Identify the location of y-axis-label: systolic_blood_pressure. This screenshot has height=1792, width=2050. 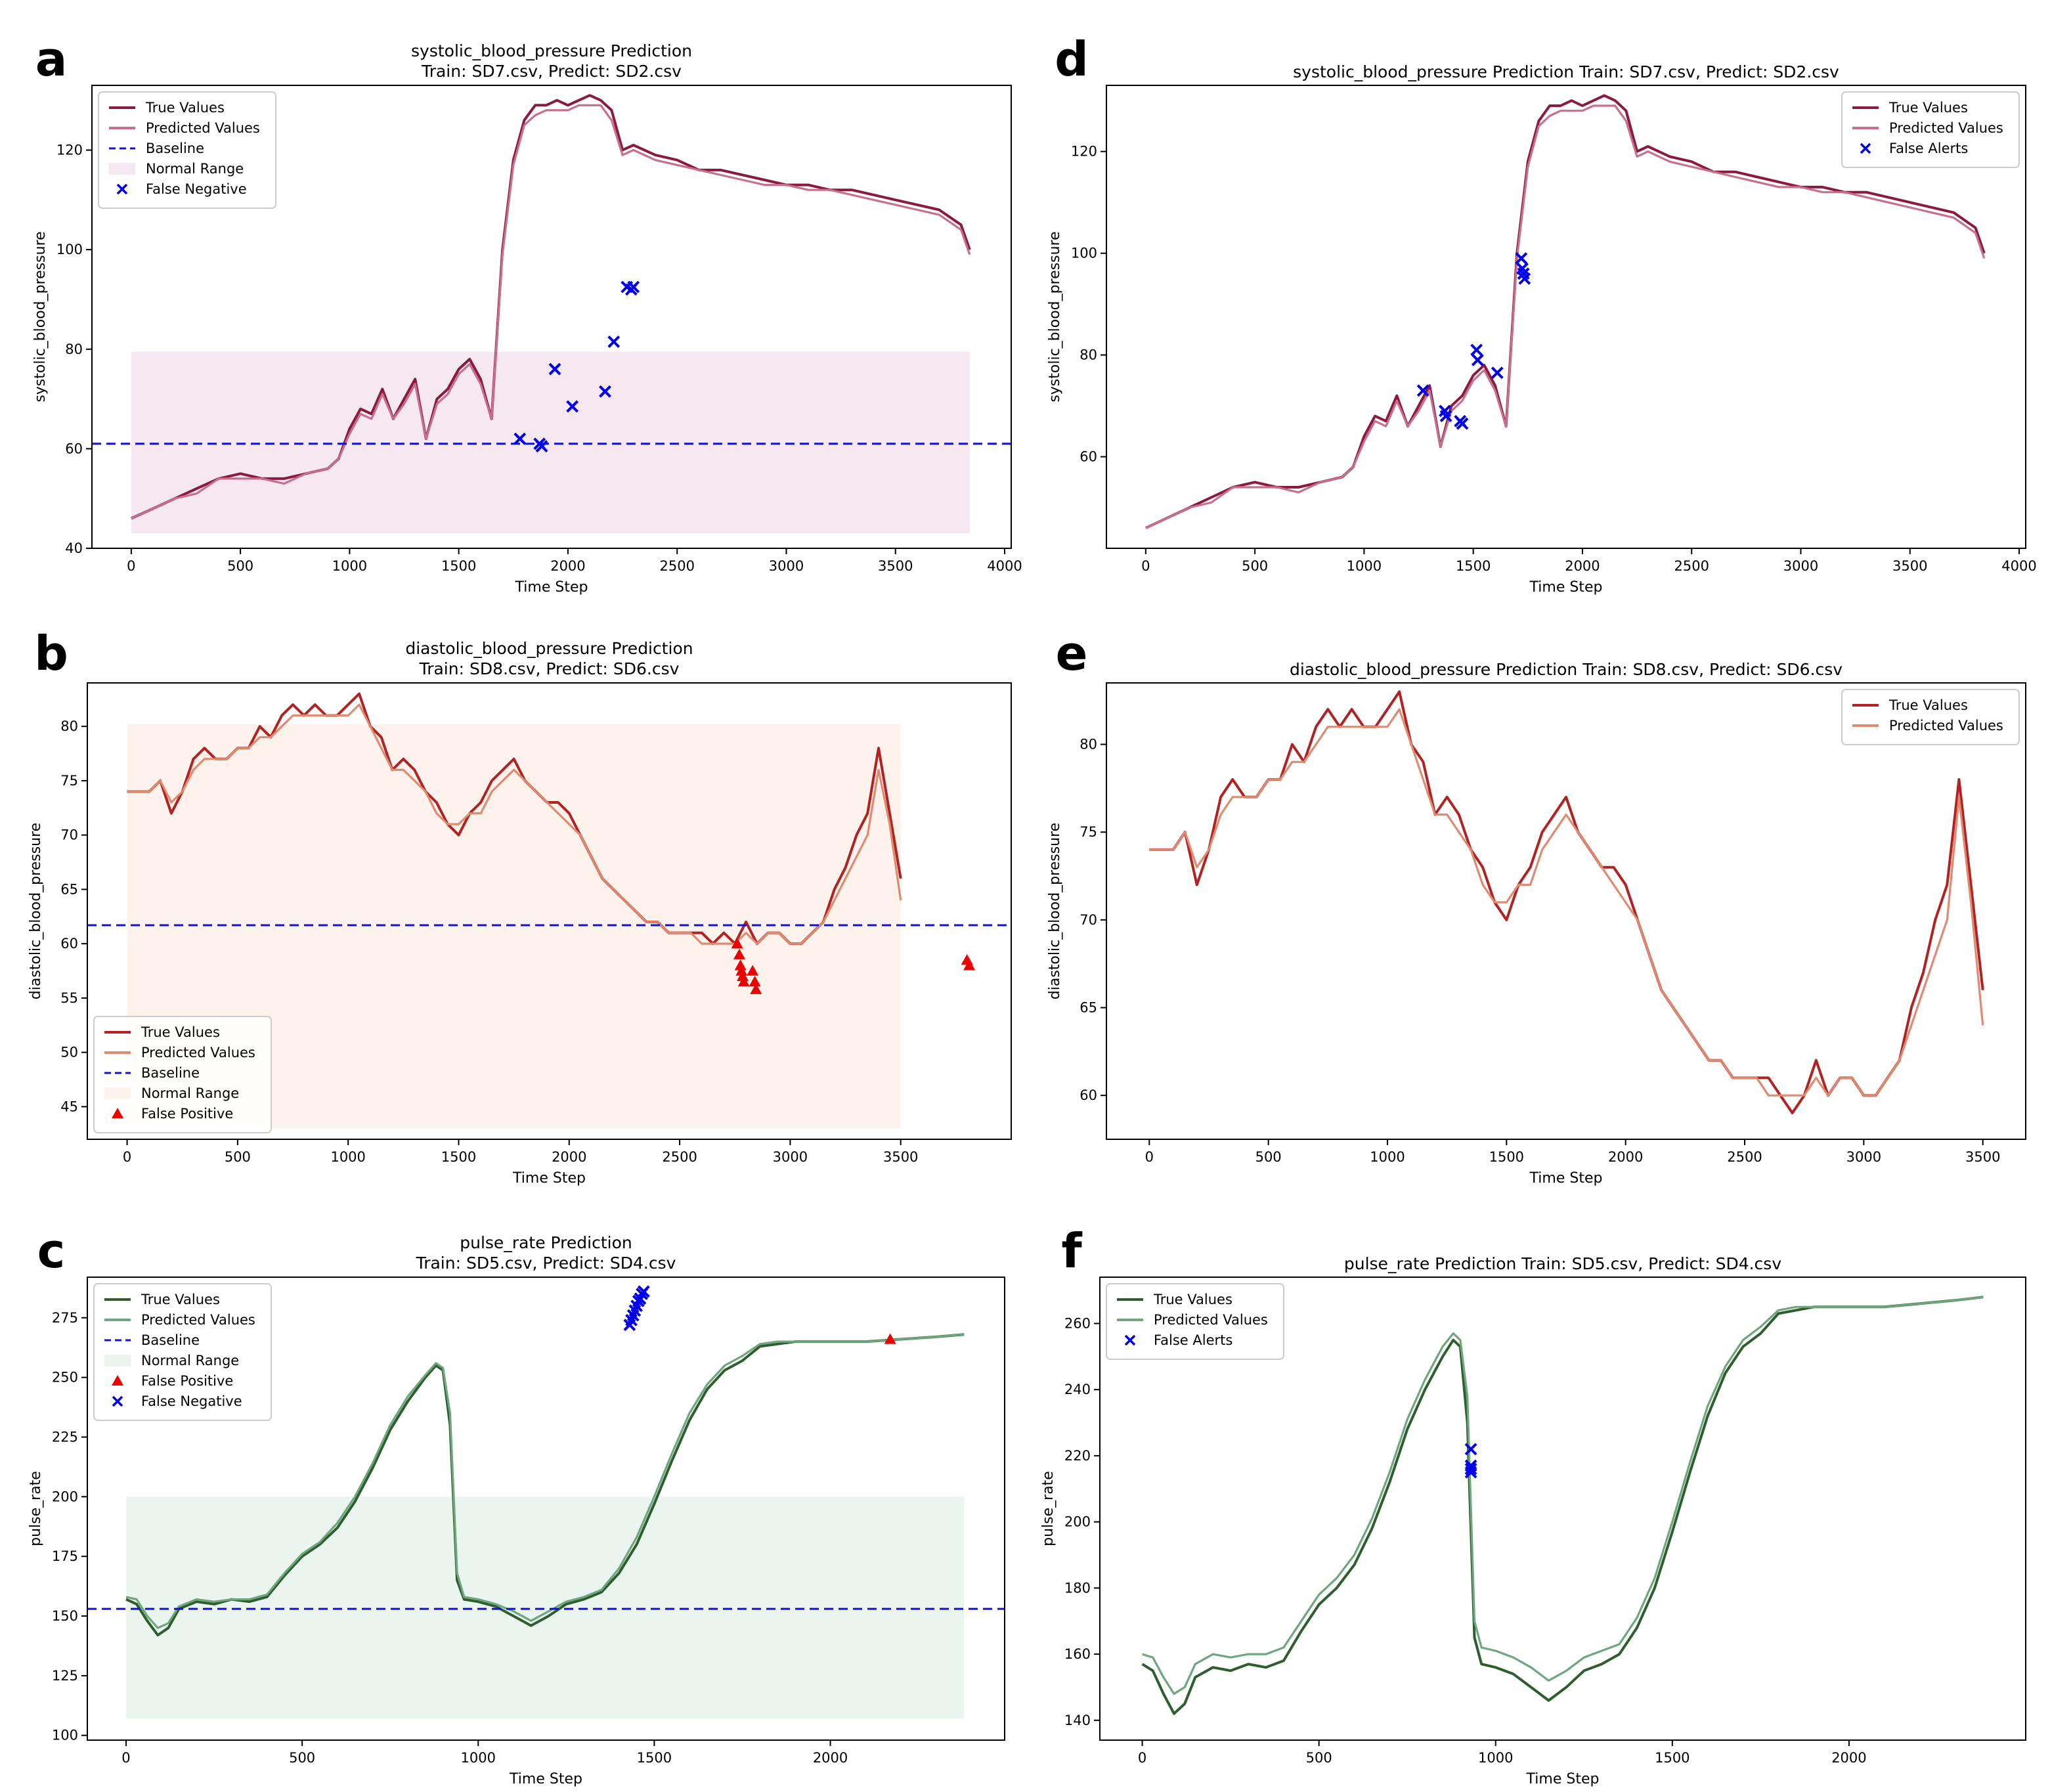
(40, 316).